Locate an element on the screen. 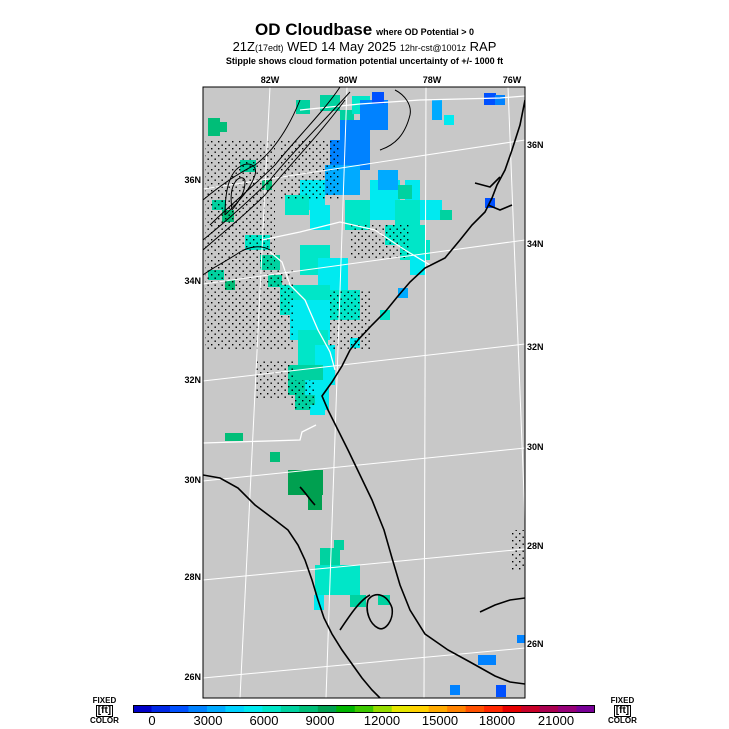 This screenshot has height=729, width=729. map-title: OD Cloudbase is located at coordinates (314, 29).